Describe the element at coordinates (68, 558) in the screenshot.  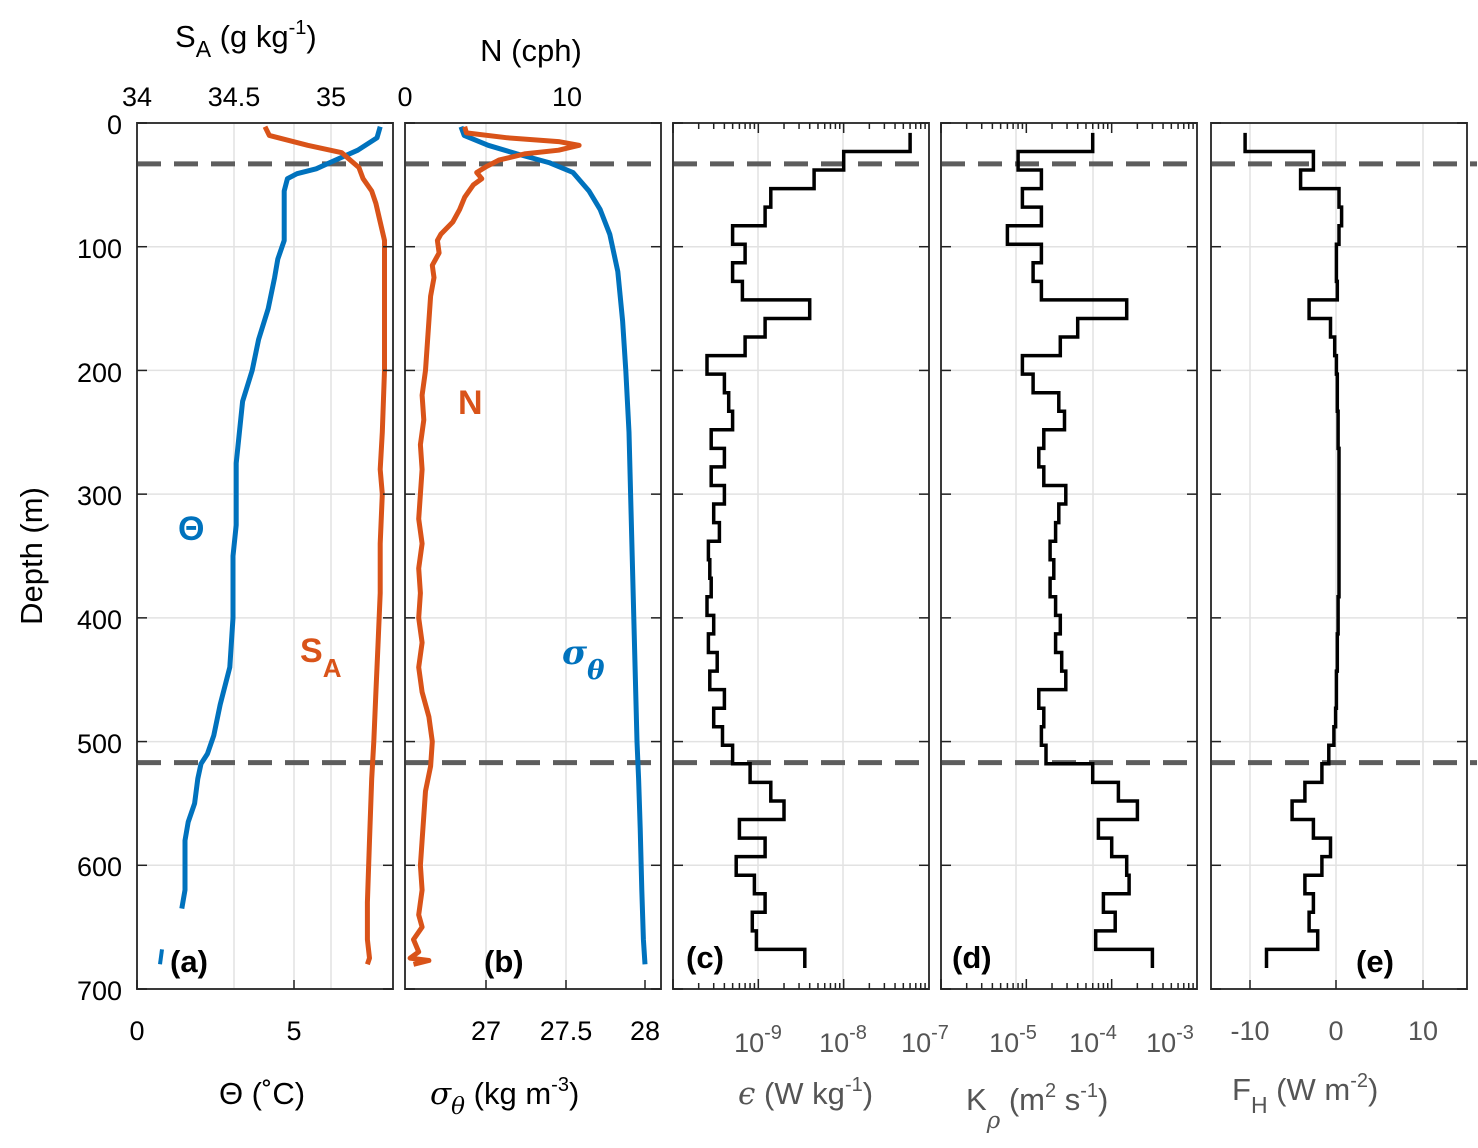
I see `depth-axis: 0 100 200 300 400 500 600 700 Depth (m)` at that location.